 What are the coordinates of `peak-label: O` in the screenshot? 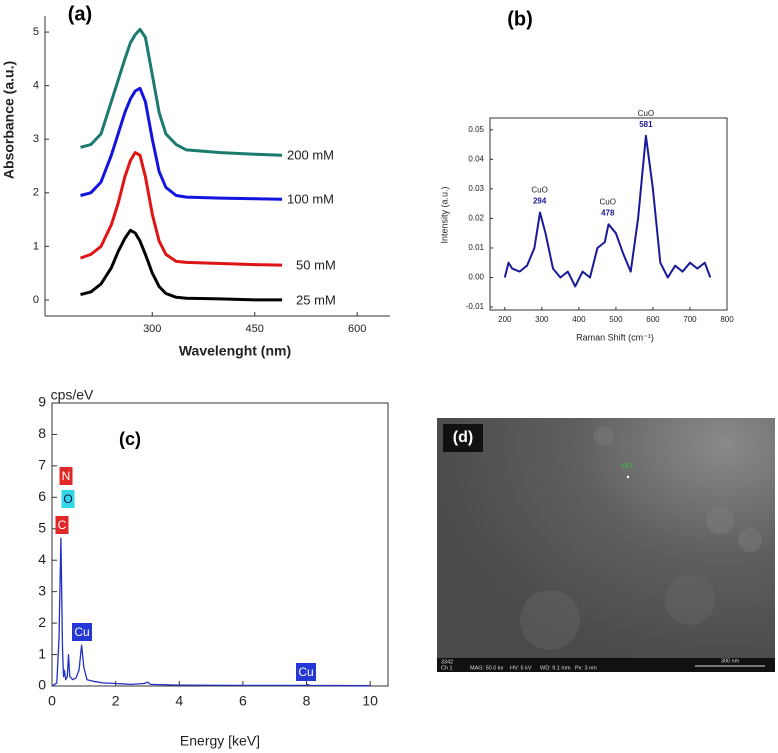 It's located at (67, 499).